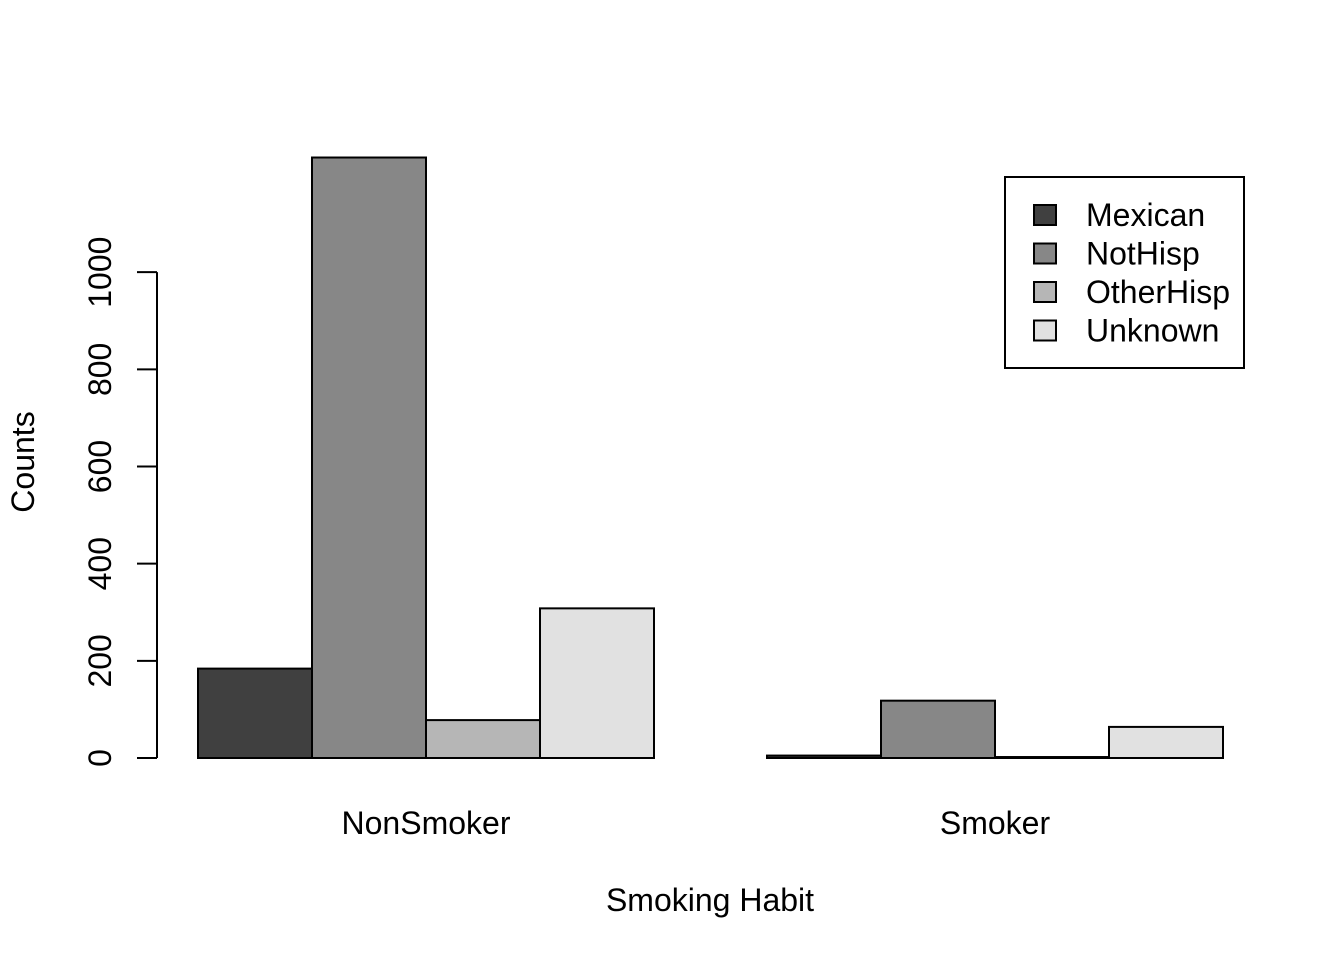  What do you see at coordinates (710, 900) in the screenshot?
I see `x-axis-title: Smoking Habit` at bounding box center [710, 900].